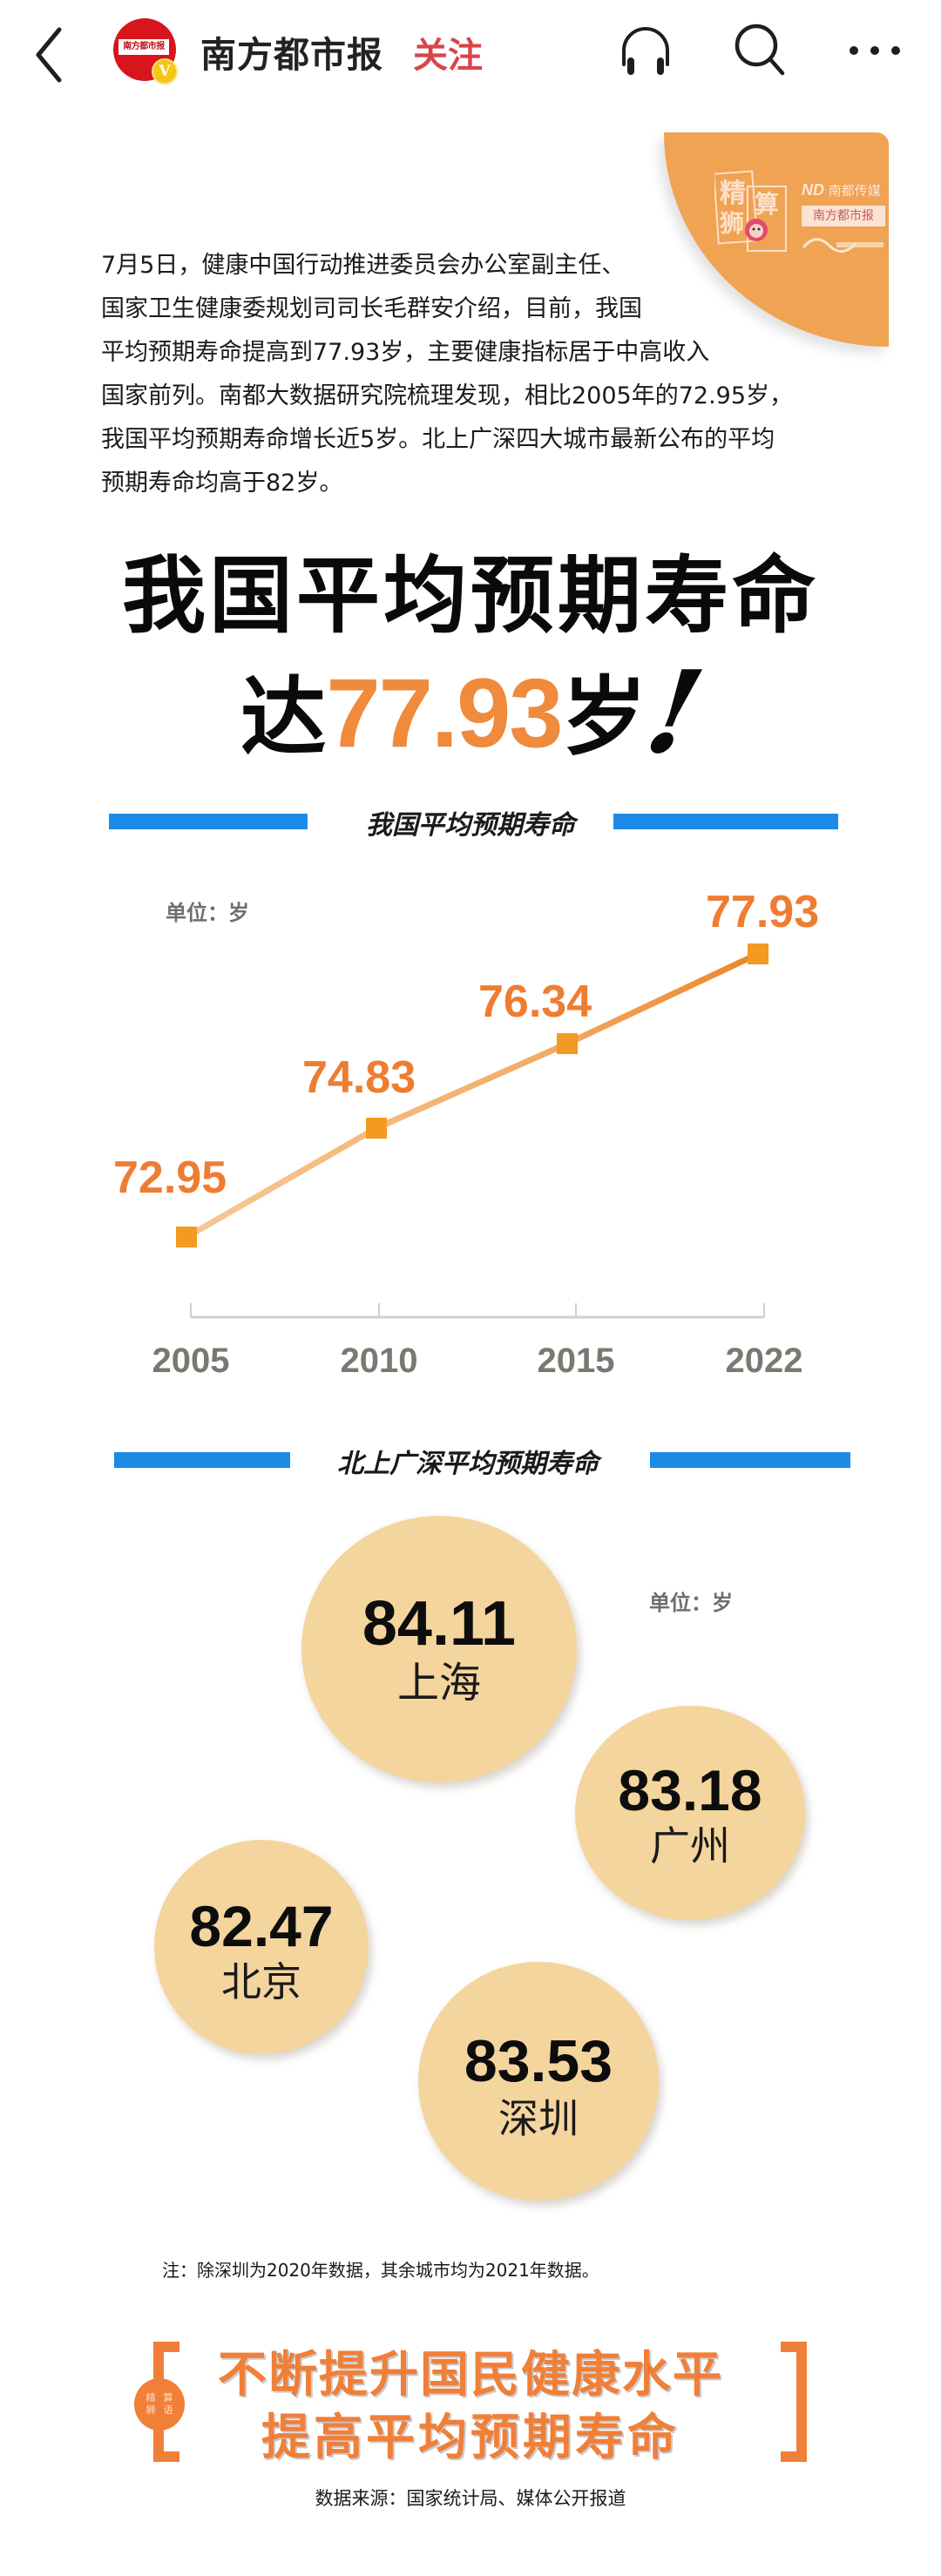 The width and height of the screenshot is (941, 2576). What do you see at coordinates (372, 308) in the screenshot?
I see `intro-line: 国家卫生健康委规划司司长毛群安介绍，目前，我国` at bounding box center [372, 308].